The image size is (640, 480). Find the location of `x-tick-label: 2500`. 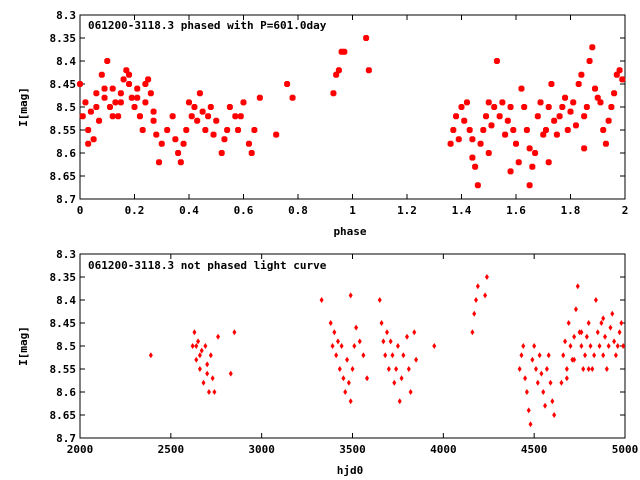

x-tick-label: 2500 is located at coordinates (171, 449).